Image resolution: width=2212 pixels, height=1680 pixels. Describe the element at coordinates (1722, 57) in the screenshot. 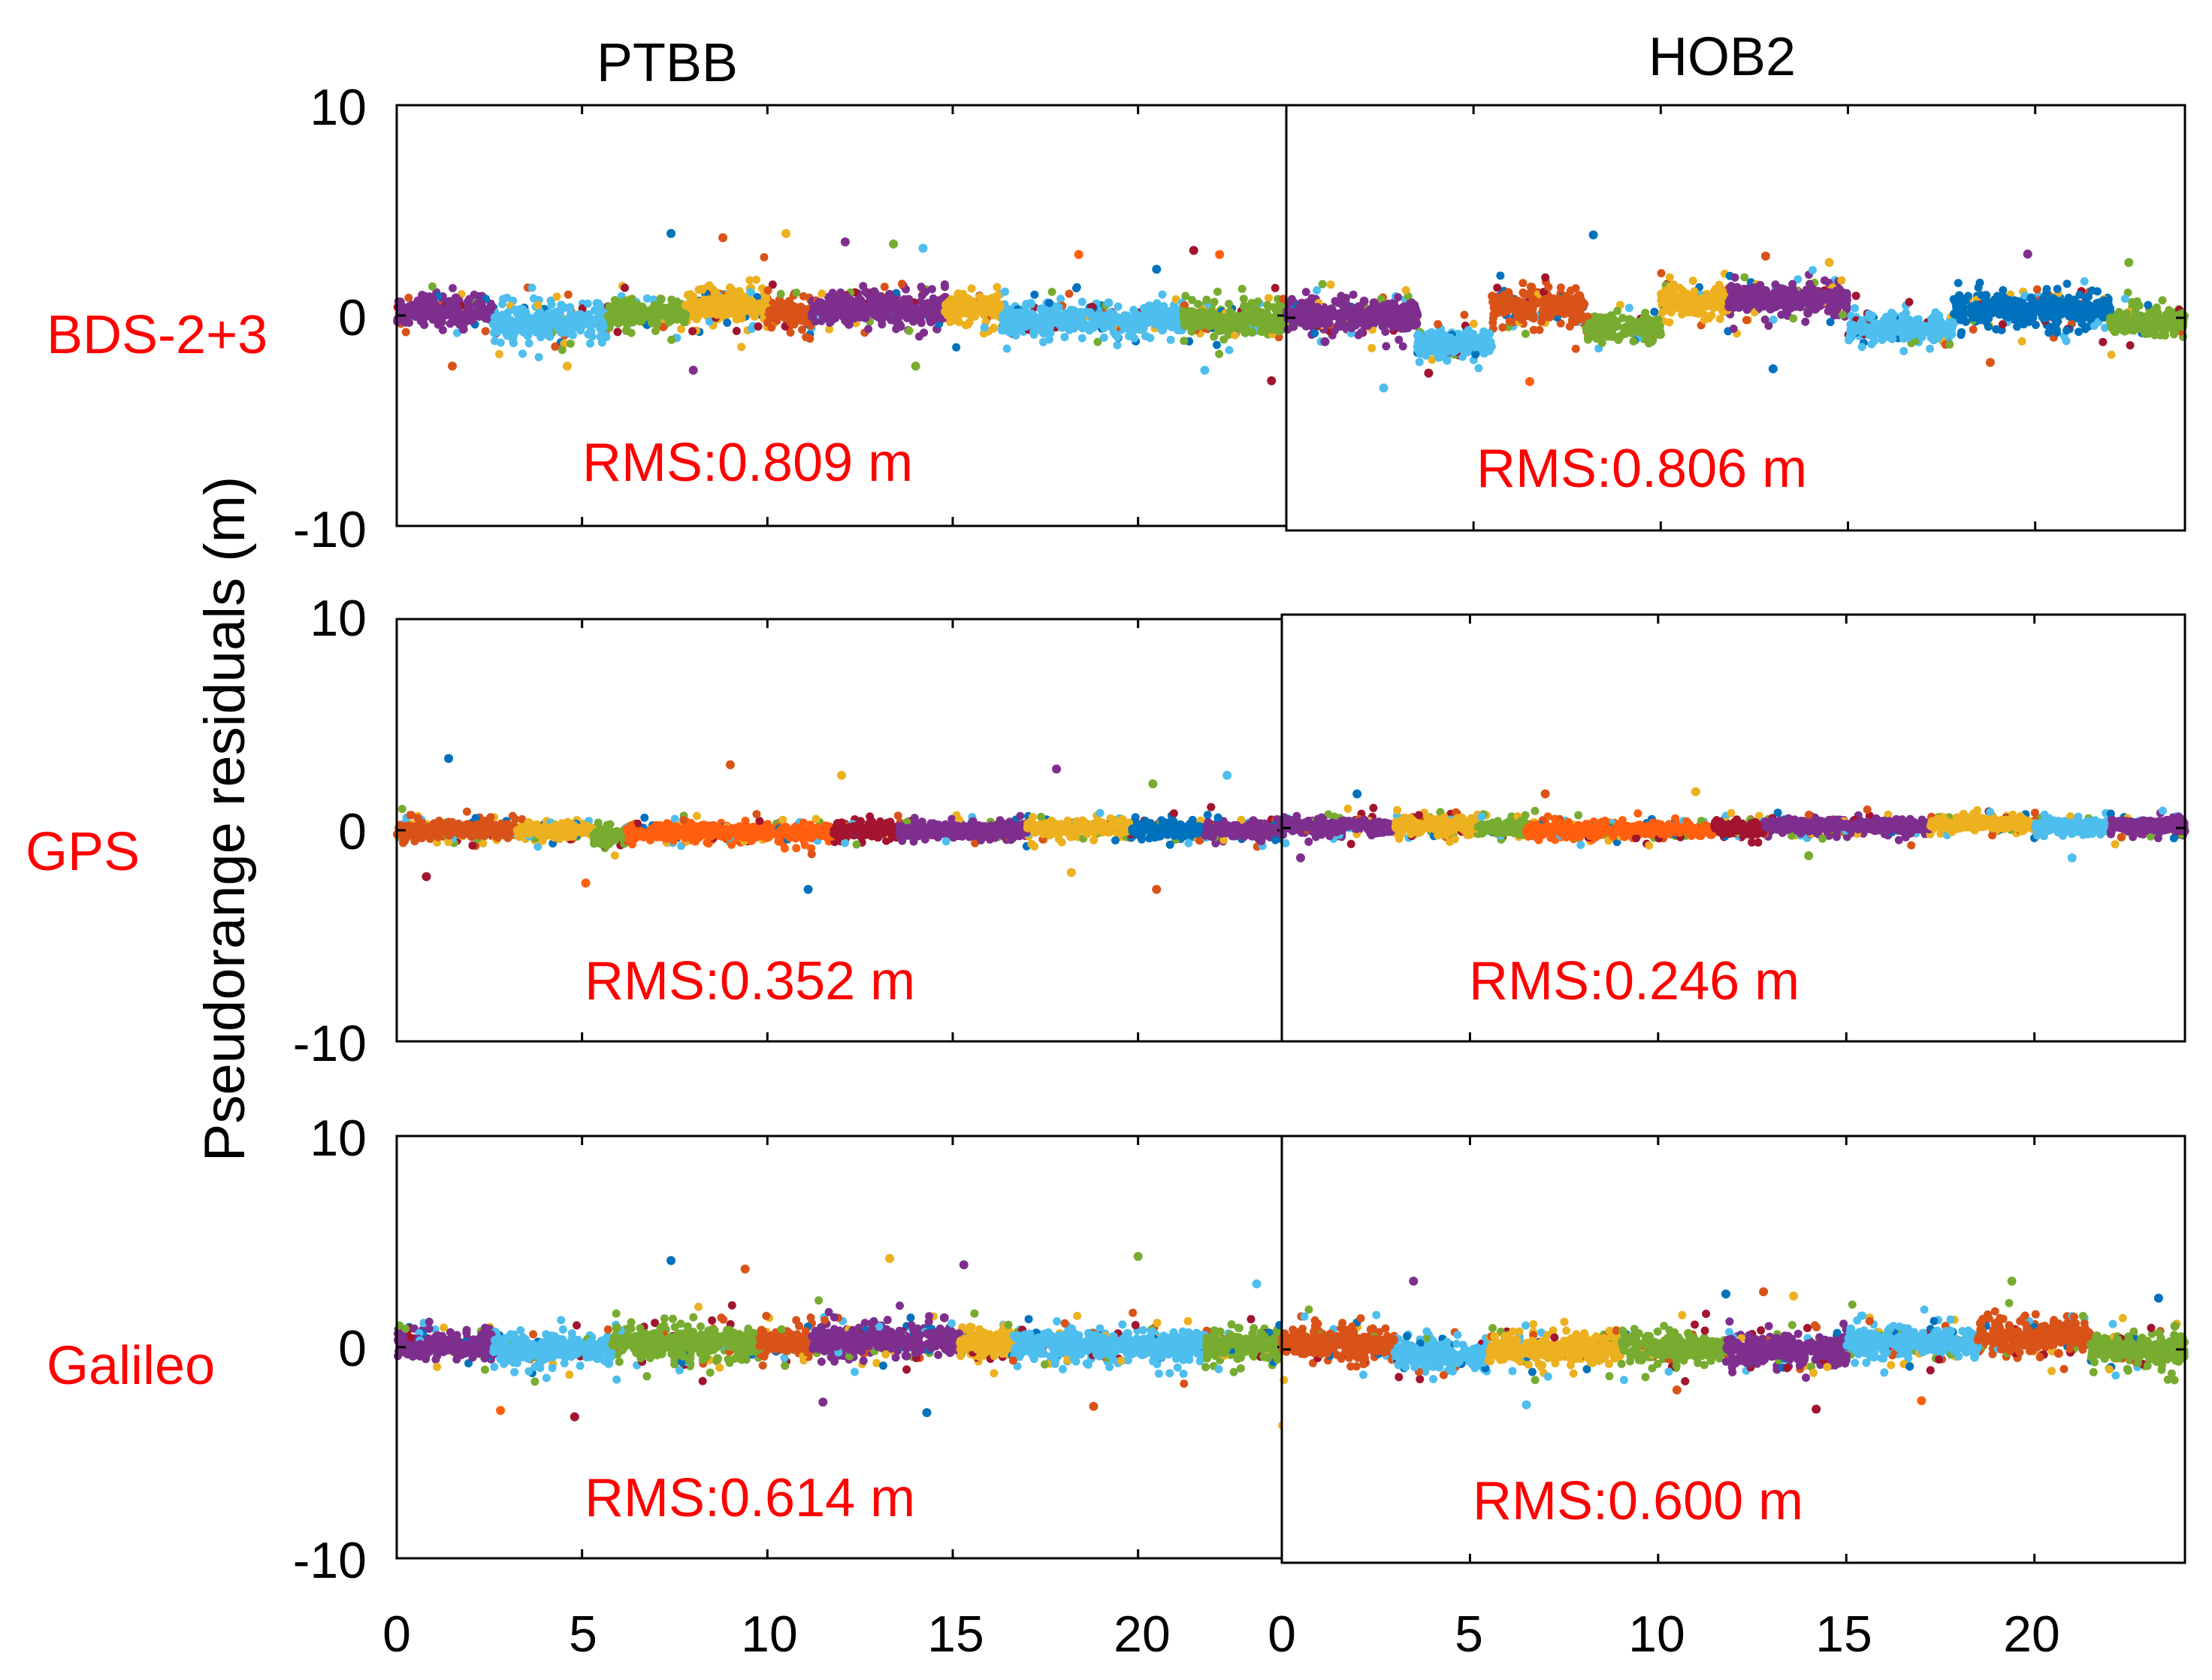

I see `column-title-hob2: HOB2` at that location.